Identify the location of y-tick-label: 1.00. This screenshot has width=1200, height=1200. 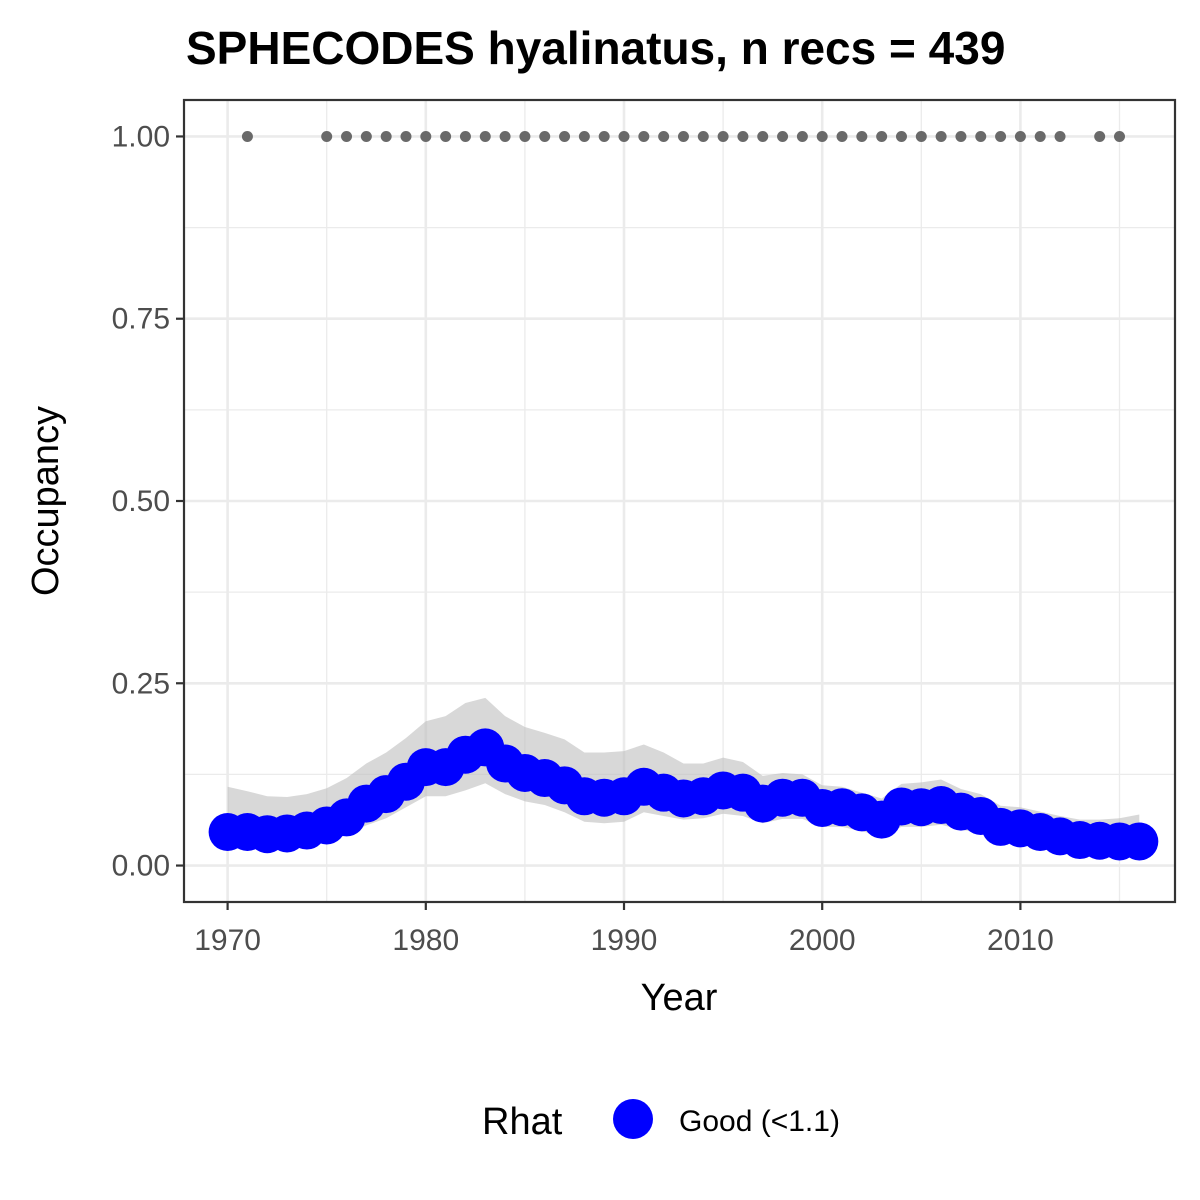
(141, 136).